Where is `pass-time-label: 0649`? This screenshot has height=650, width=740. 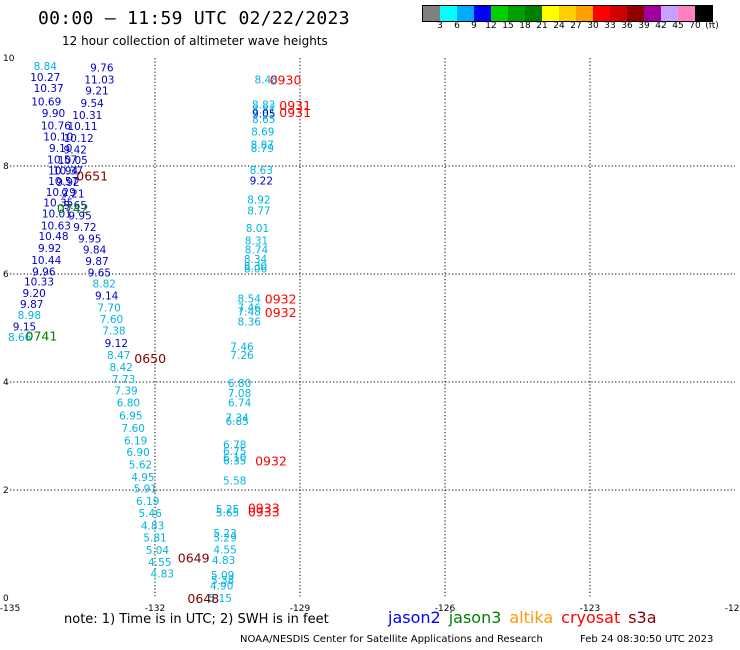
pass-time-label: 0649 is located at coordinates (194, 558).